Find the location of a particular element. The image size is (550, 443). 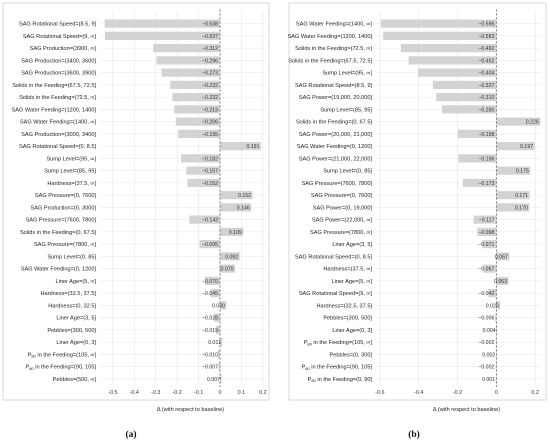

panel-b-category-label: Pebbles=(0, 300] is located at coordinates (351, 355).